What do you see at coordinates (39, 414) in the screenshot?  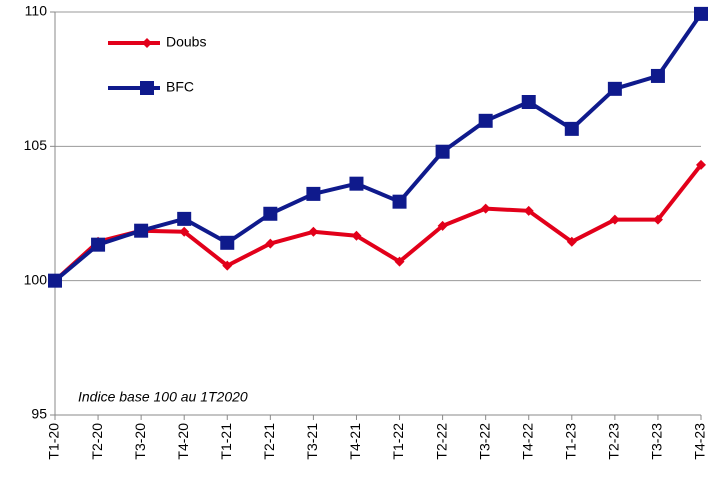 I see `y-tick-label: 95` at bounding box center [39, 414].